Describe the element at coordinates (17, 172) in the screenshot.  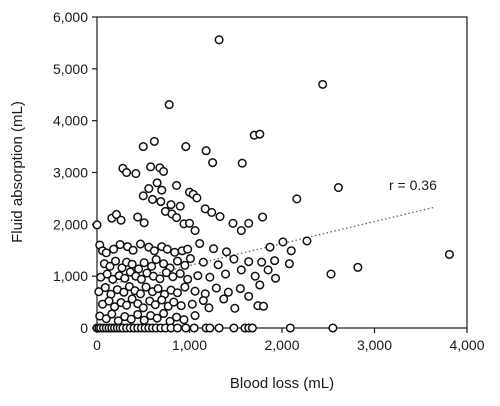
I see `y-axis-title: Fluid absorption (mL)` at that location.